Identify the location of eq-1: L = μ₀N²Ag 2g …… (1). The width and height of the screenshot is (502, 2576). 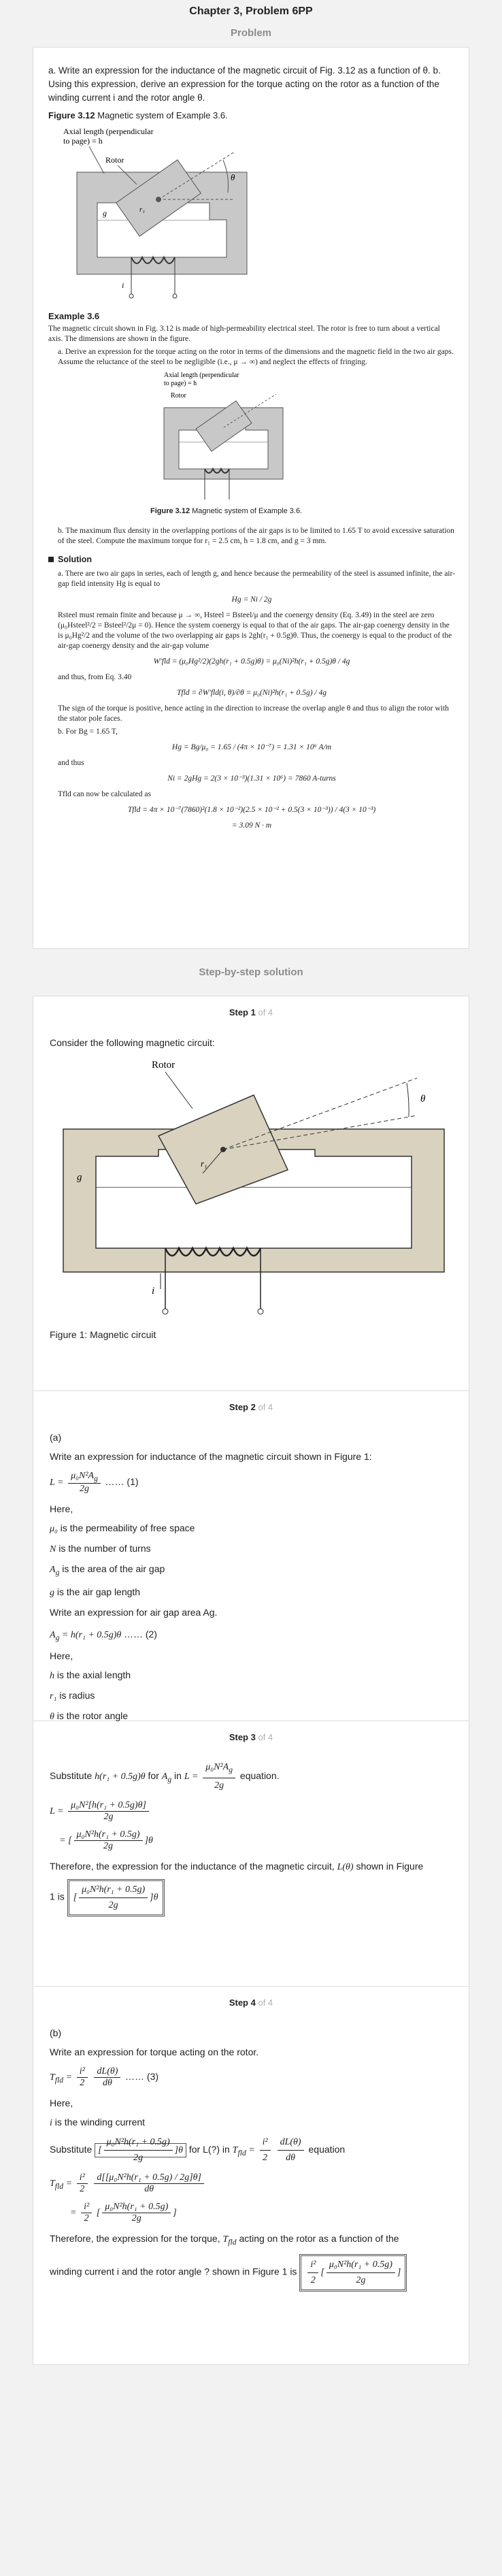
(95, 1482).